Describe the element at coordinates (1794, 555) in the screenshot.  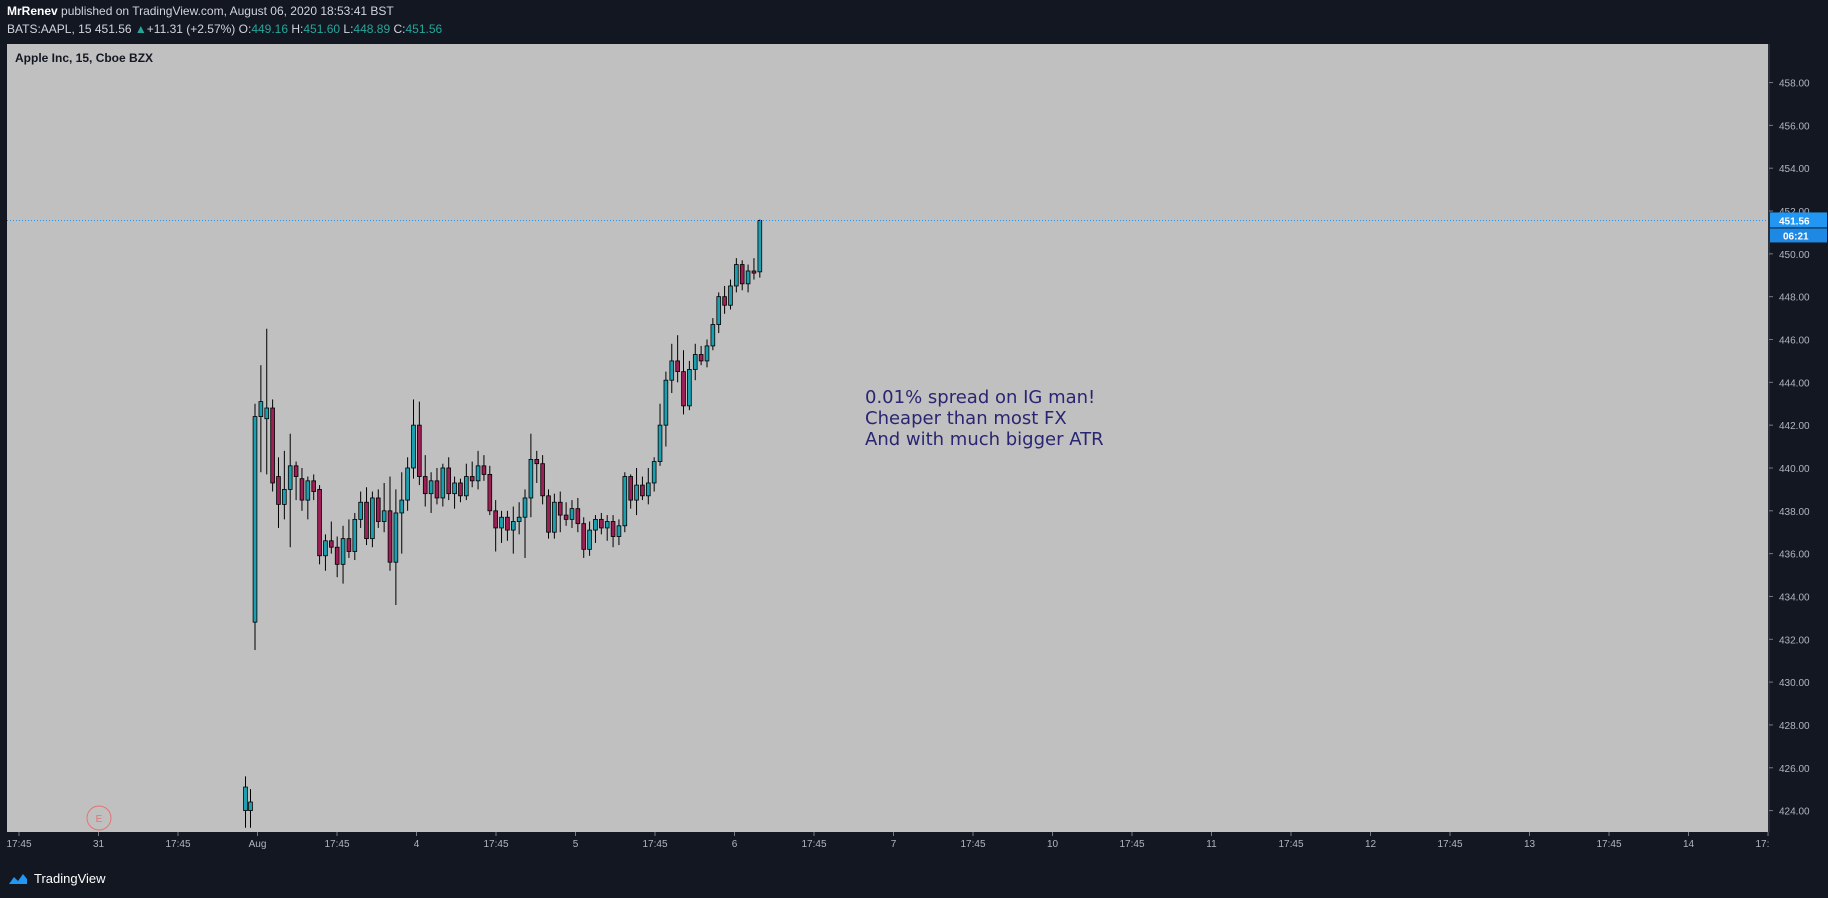
I see `price-tick-label: 436.00` at that location.